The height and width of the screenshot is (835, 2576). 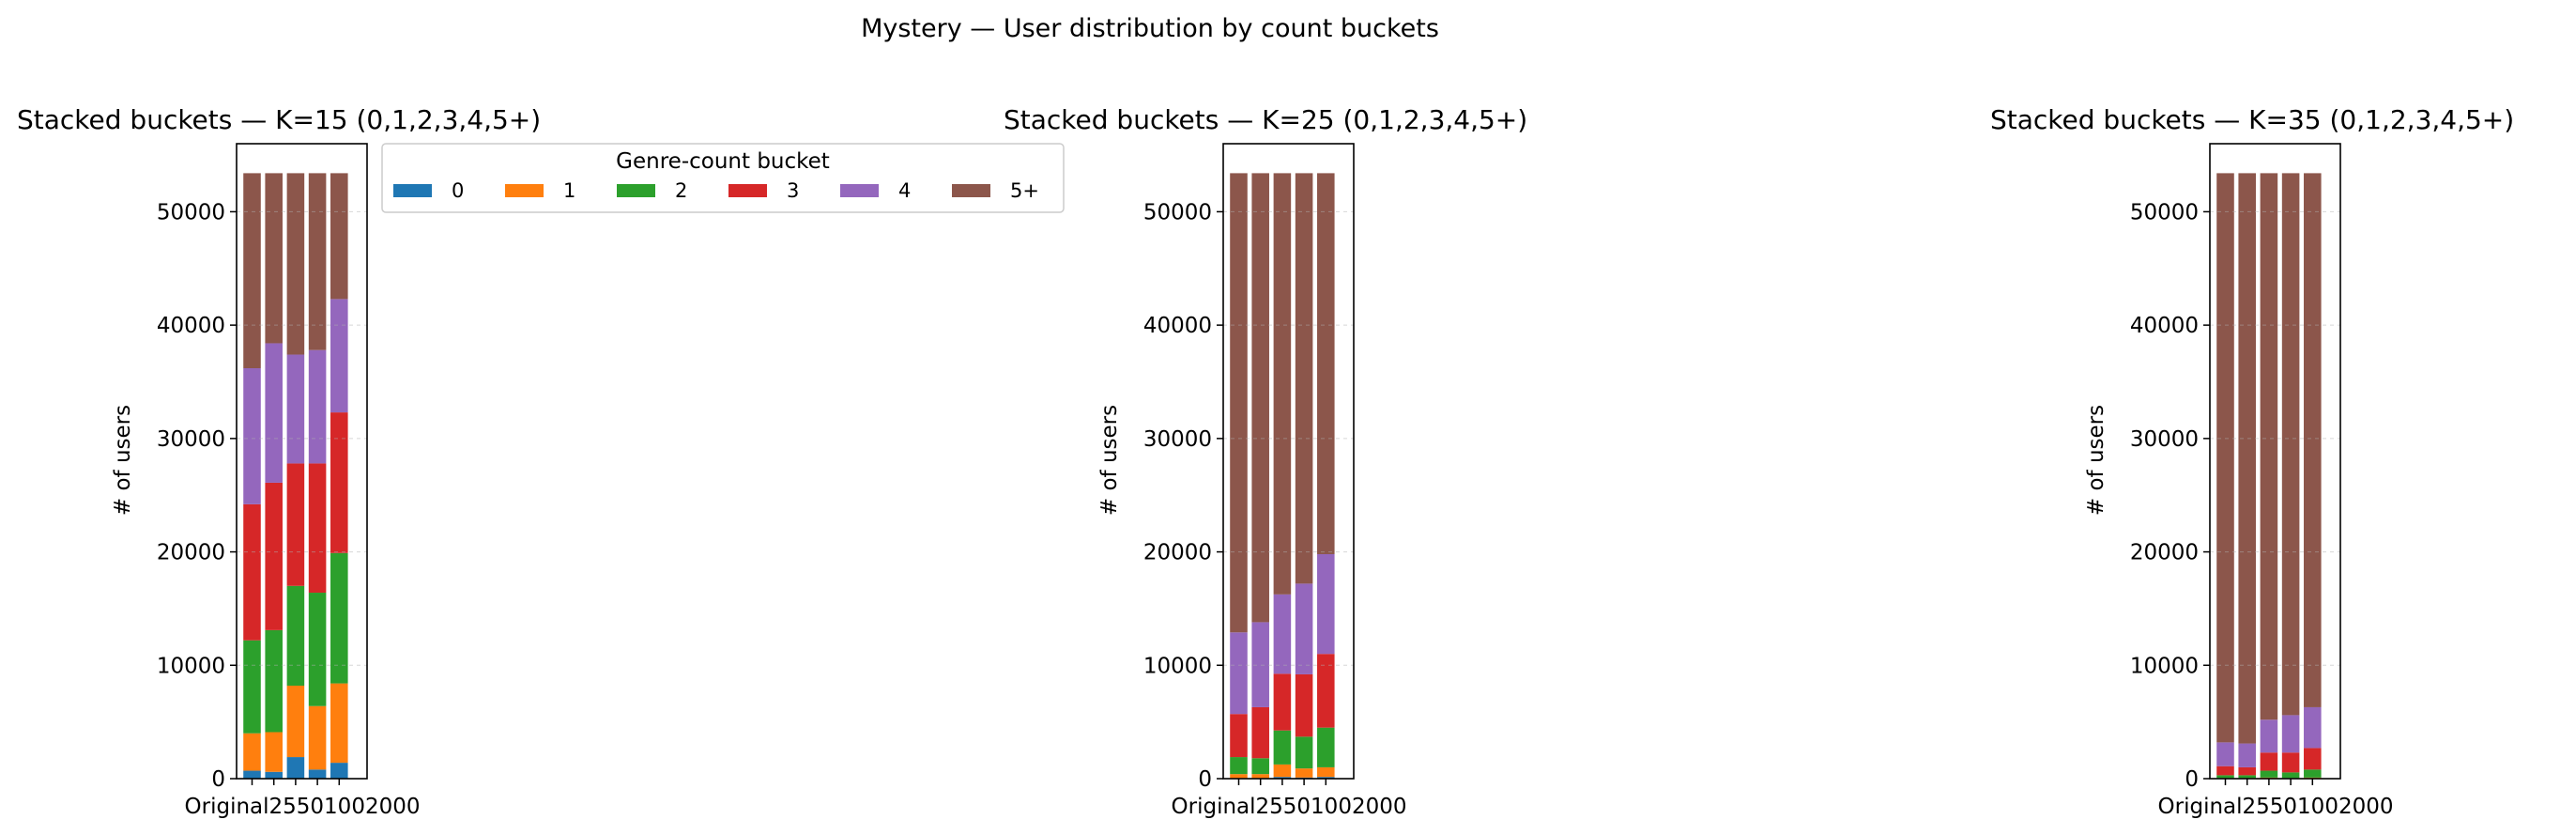 What do you see at coordinates (458, 190) in the screenshot?
I see `legend-label: 0` at bounding box center [458, 190].